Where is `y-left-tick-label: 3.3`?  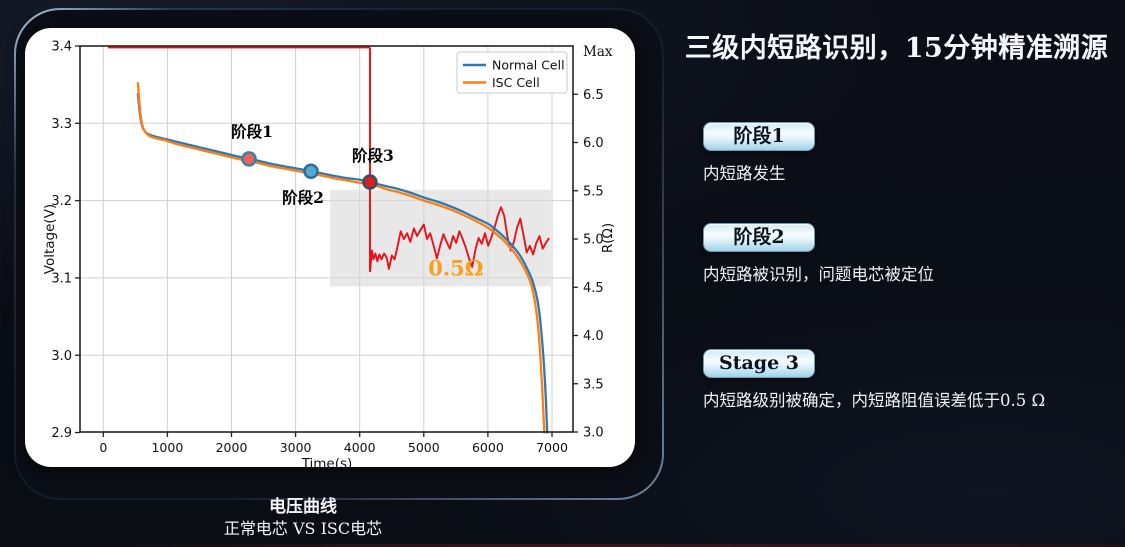 y-left-tick-label: 3.3 is located at coordinates (61, 124).